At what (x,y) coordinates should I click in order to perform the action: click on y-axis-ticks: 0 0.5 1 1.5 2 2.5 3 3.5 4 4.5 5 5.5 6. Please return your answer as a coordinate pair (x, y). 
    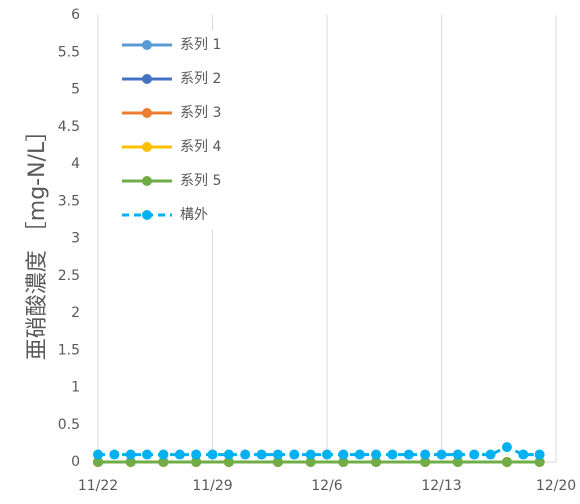
    Looking at the image, I should click on (69, 238).